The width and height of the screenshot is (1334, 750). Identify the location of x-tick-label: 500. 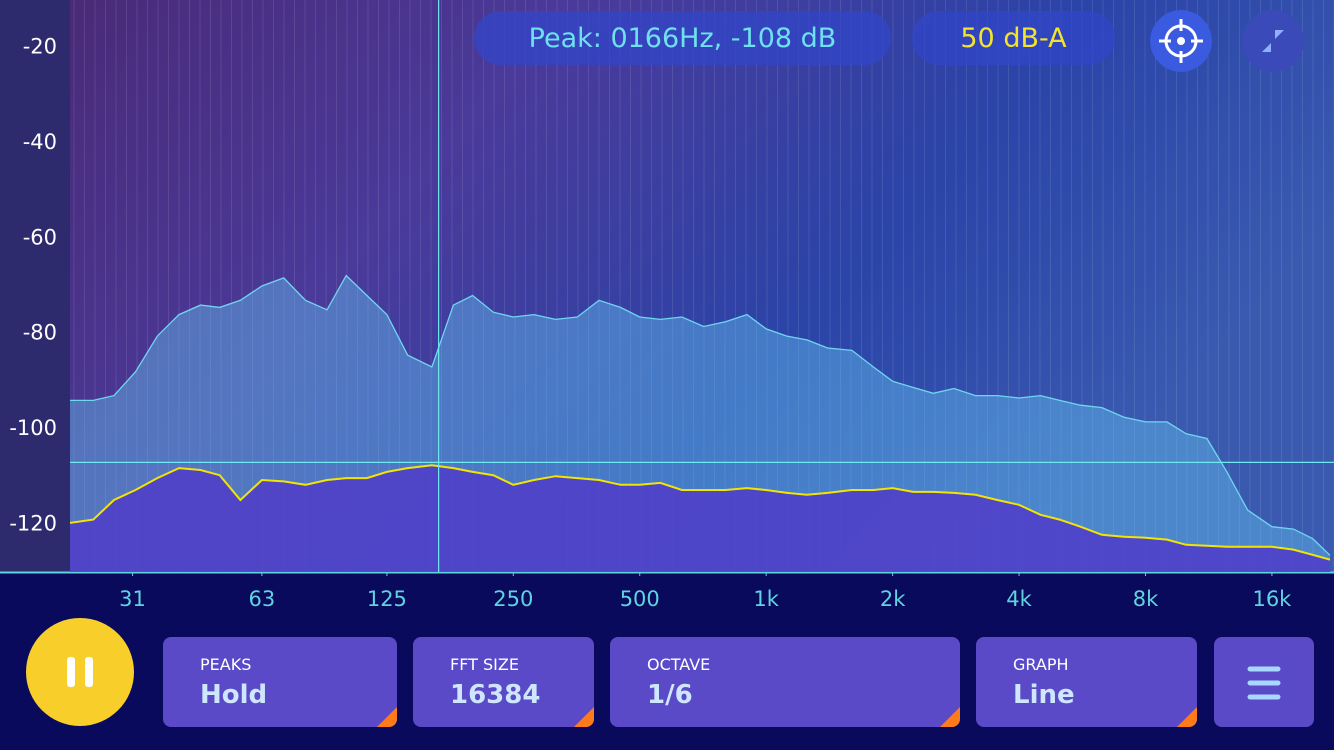
(640, 599).